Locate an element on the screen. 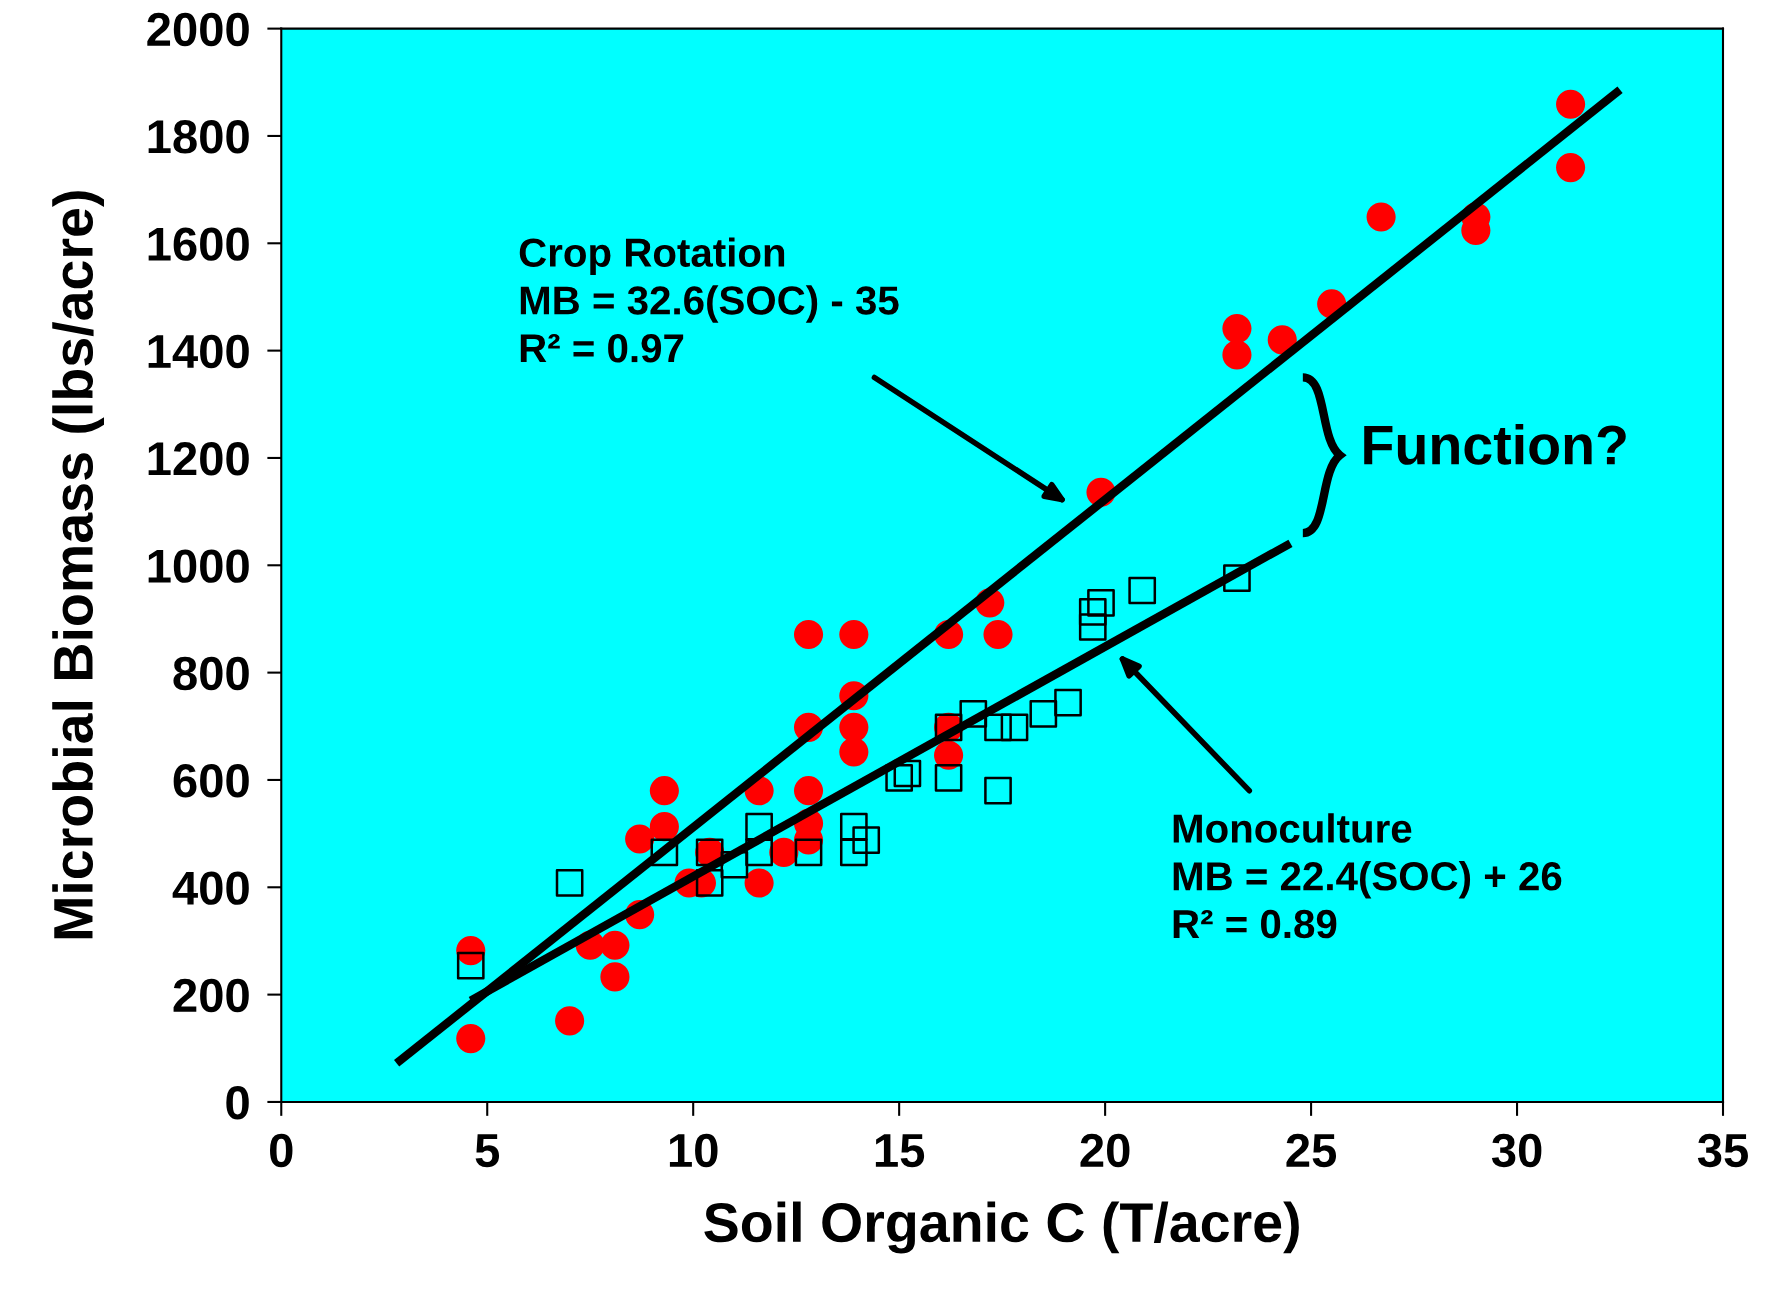  x-tick-label: 15 is located at coordinates (900, 1151).